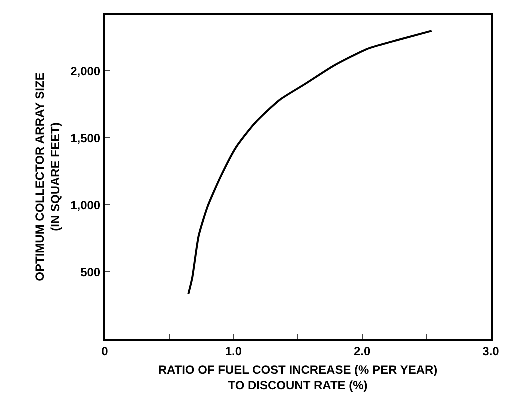  Describe the element at coordinates (85, 71) in the screenshot. I see `y-tick-label: 2,000` at that location.